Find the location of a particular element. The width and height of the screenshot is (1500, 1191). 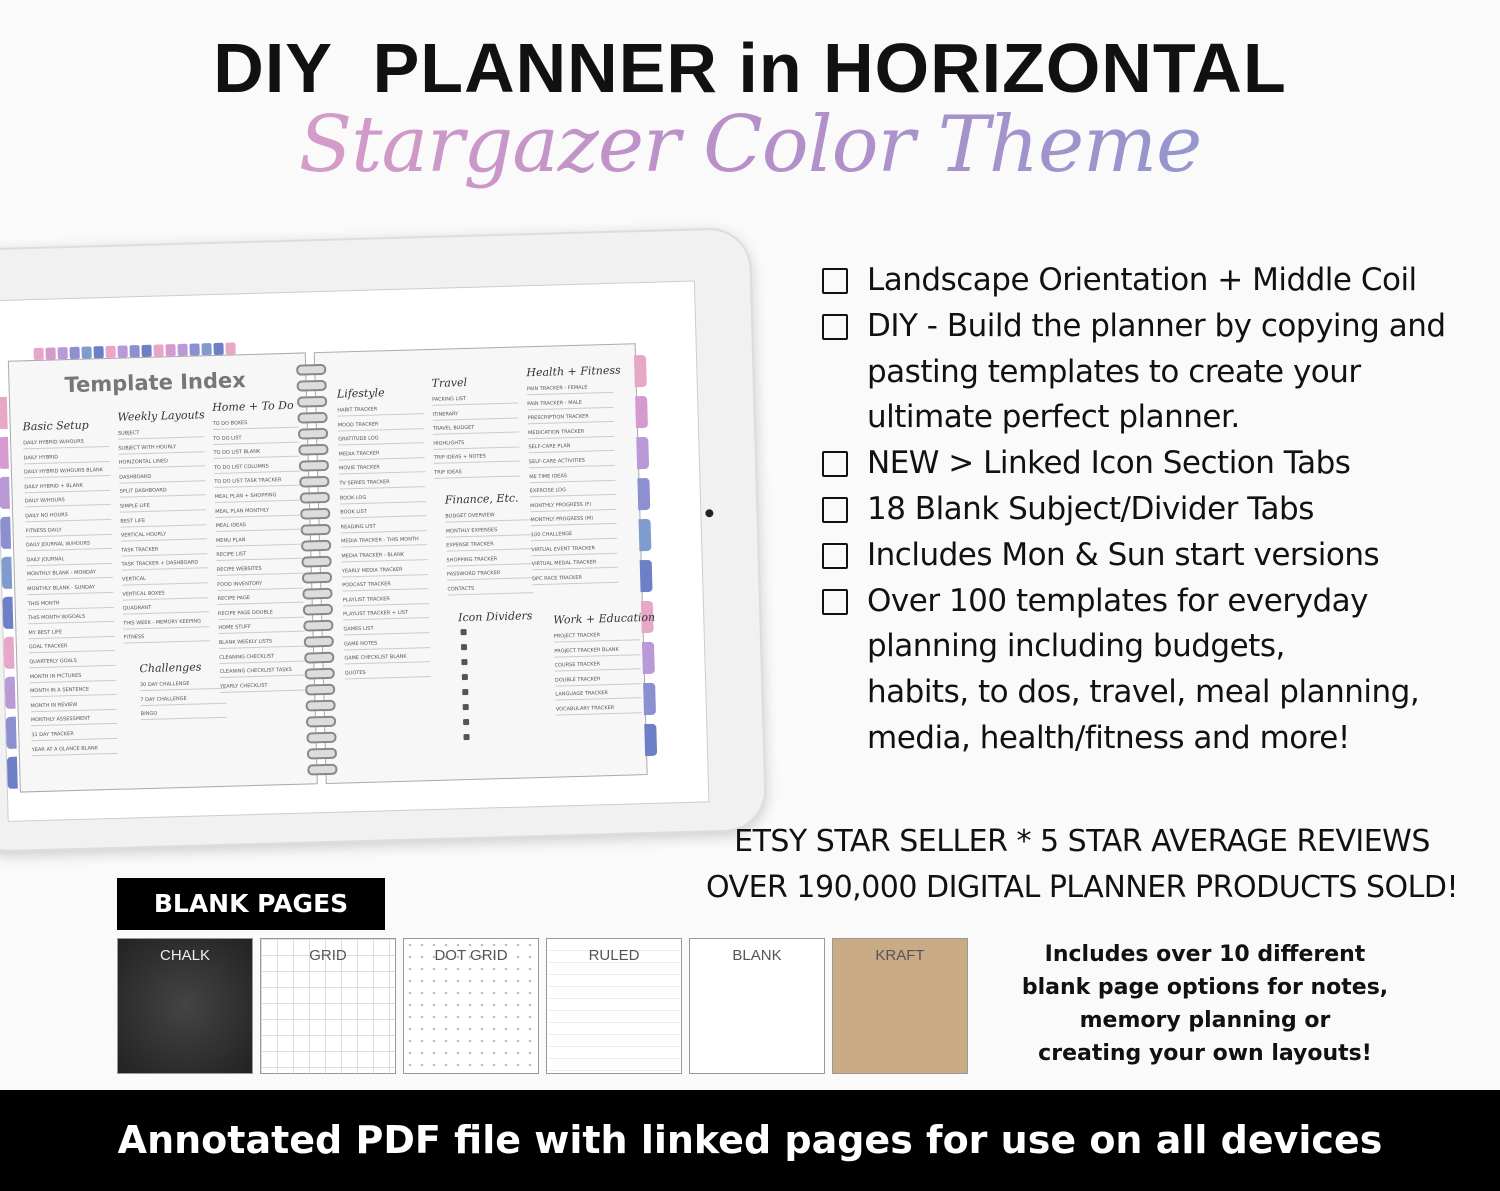

template-item: EXPENSE TRACKER is located at coordinates (489, 543).